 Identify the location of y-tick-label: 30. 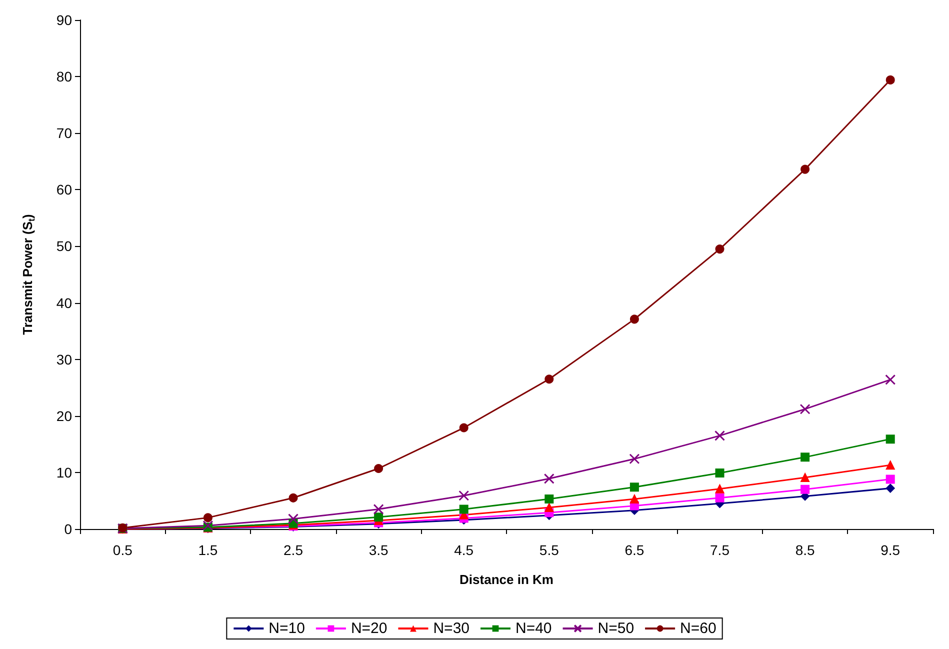
(64, 359).